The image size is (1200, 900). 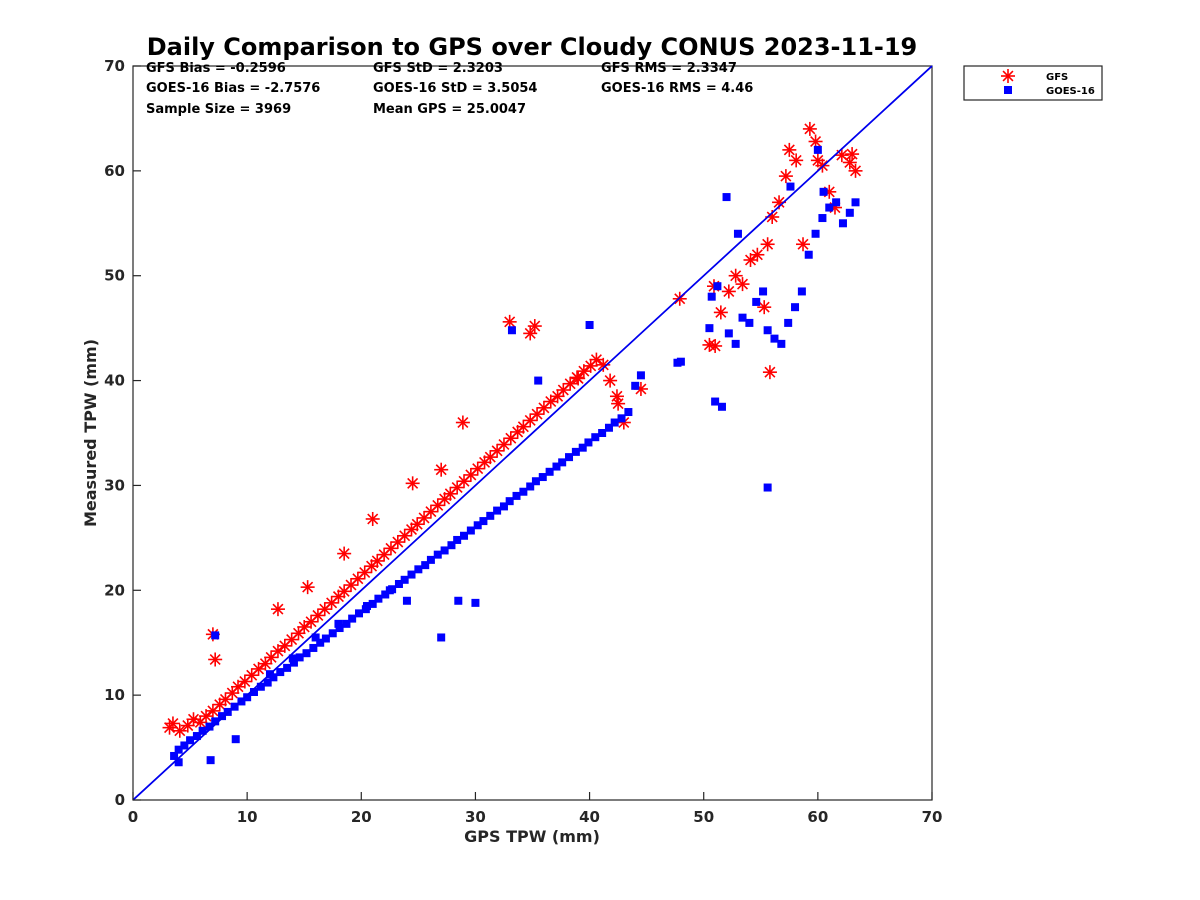 I want to click on stat-text: GOES-16 StD = 3.5054, so click(x=455, y=88).